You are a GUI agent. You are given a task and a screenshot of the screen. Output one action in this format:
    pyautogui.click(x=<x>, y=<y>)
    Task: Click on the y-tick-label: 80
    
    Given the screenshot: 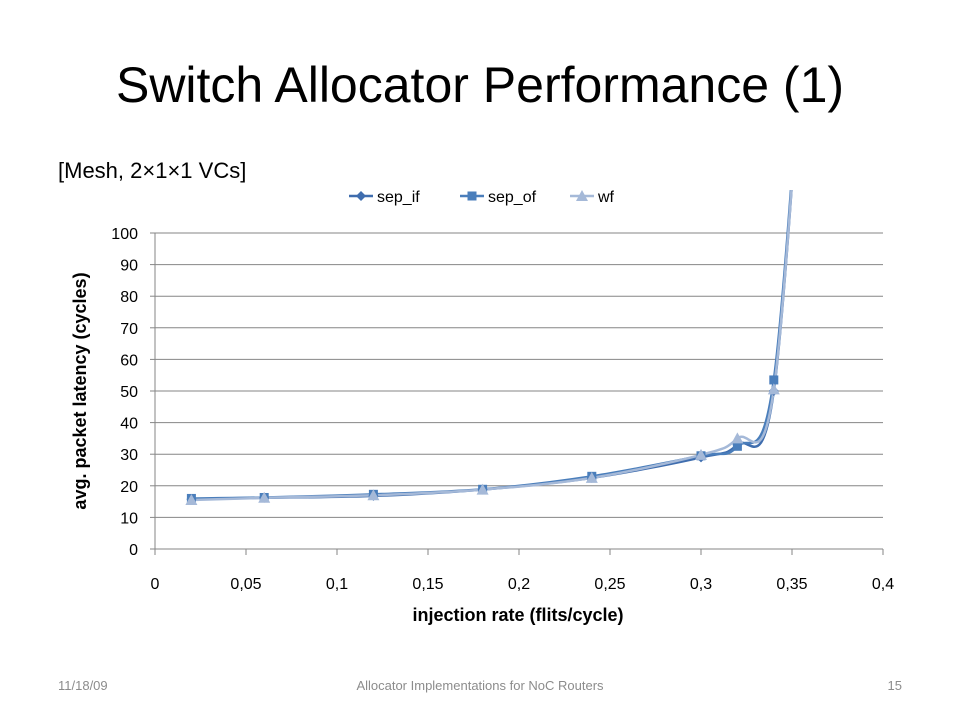 What is the action you would take?
    pyautogui.click(x=129, y=297)
    